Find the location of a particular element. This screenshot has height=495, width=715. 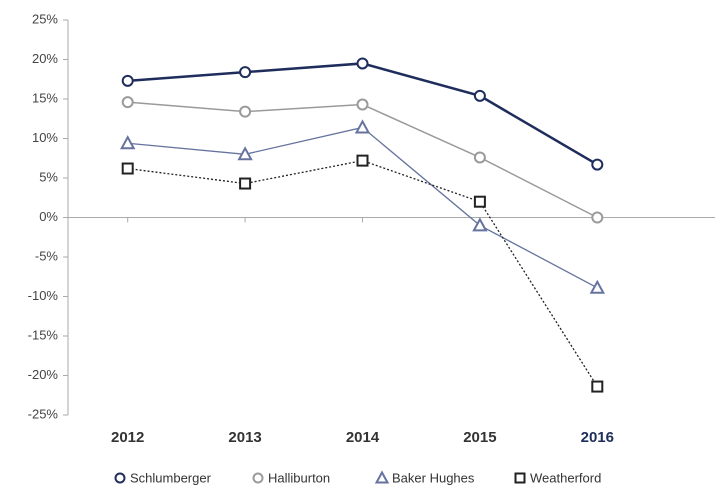

legend-item: Schlumberger is located at coordinates (163, 477).